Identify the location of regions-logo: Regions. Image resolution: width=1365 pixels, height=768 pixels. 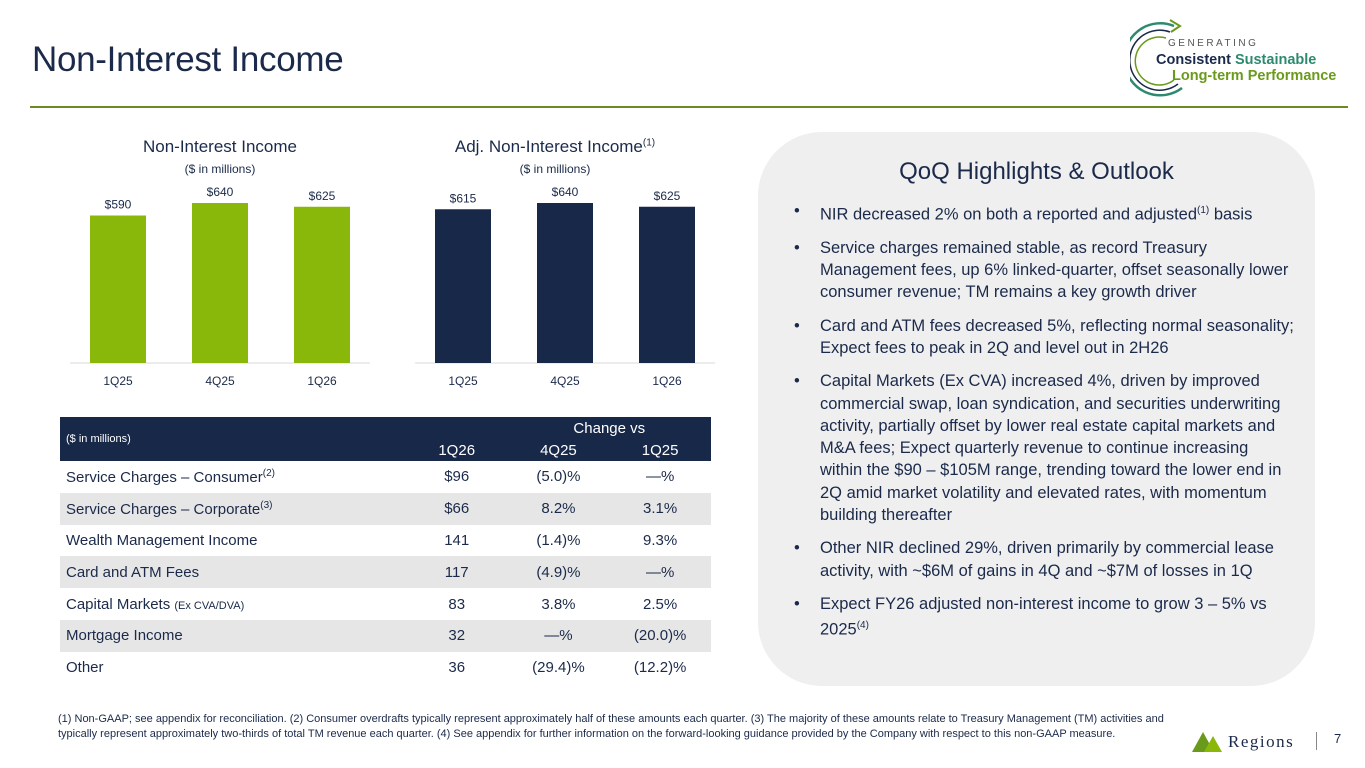
(1257, 741).